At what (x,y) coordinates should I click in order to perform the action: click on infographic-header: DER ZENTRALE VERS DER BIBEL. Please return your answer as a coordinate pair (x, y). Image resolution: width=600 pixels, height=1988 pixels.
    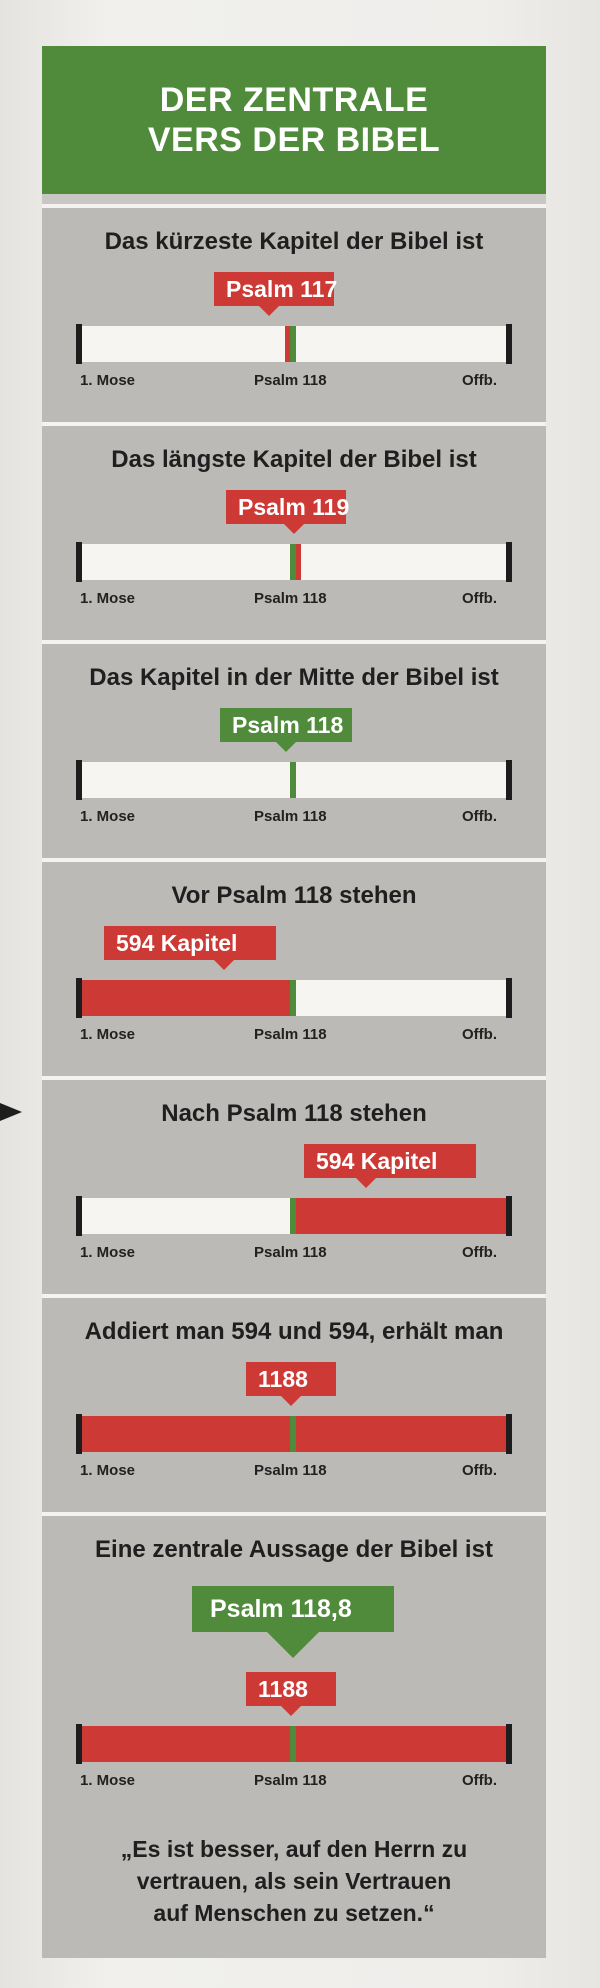
    Looking at the image, I should click on (294, 120).